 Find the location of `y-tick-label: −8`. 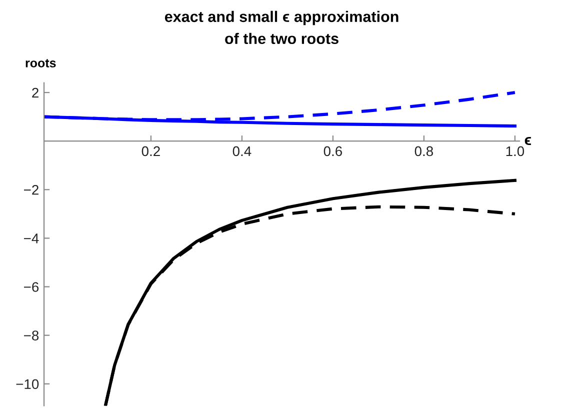

y-tick-label: −8 is located at coordinates (31, 335).